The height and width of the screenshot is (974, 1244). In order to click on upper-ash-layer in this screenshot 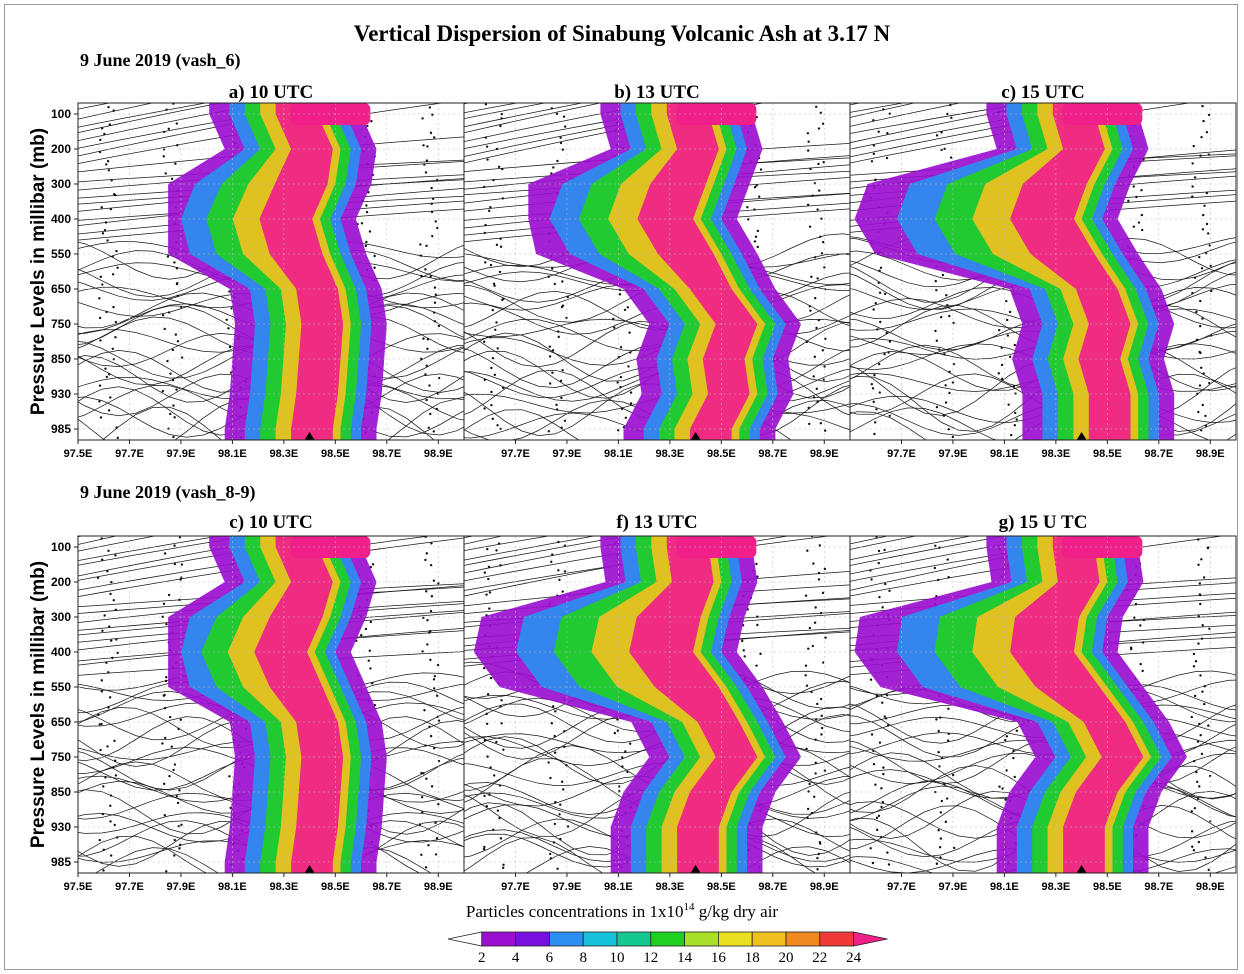, I will do `click(330, 547)`.